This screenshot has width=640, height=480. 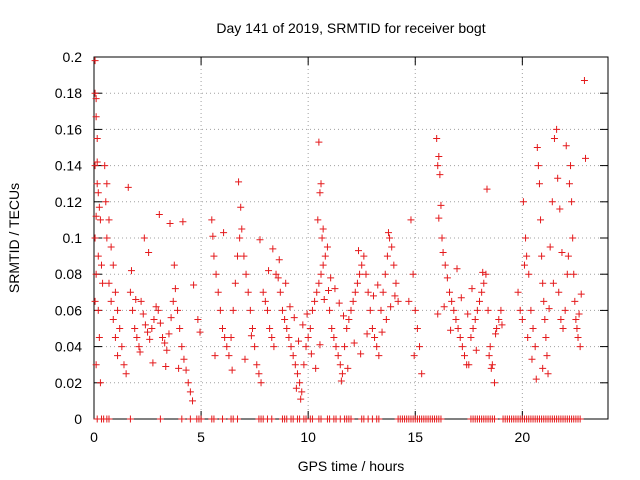 I want to click on x-tick-label: 5, so click(x=201, y=437).